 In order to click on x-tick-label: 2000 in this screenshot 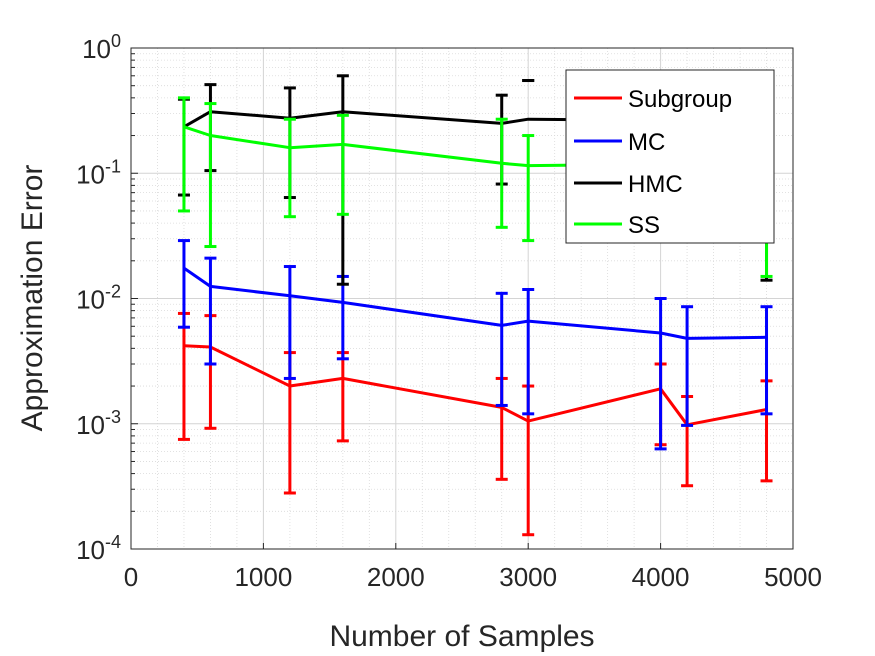, I will do `click(396, 577)`.